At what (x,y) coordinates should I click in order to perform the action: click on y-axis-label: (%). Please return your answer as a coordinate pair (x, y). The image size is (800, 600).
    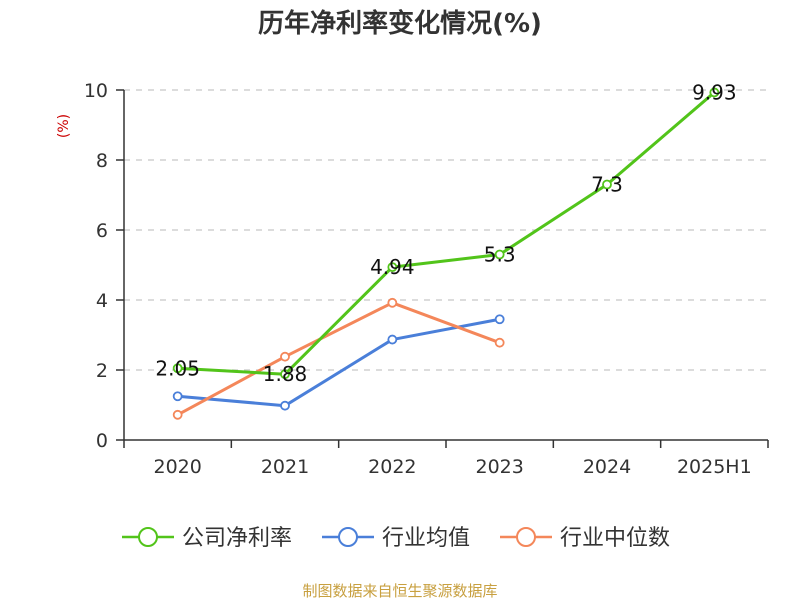
    Looking at the image, I should click on (64, 126).